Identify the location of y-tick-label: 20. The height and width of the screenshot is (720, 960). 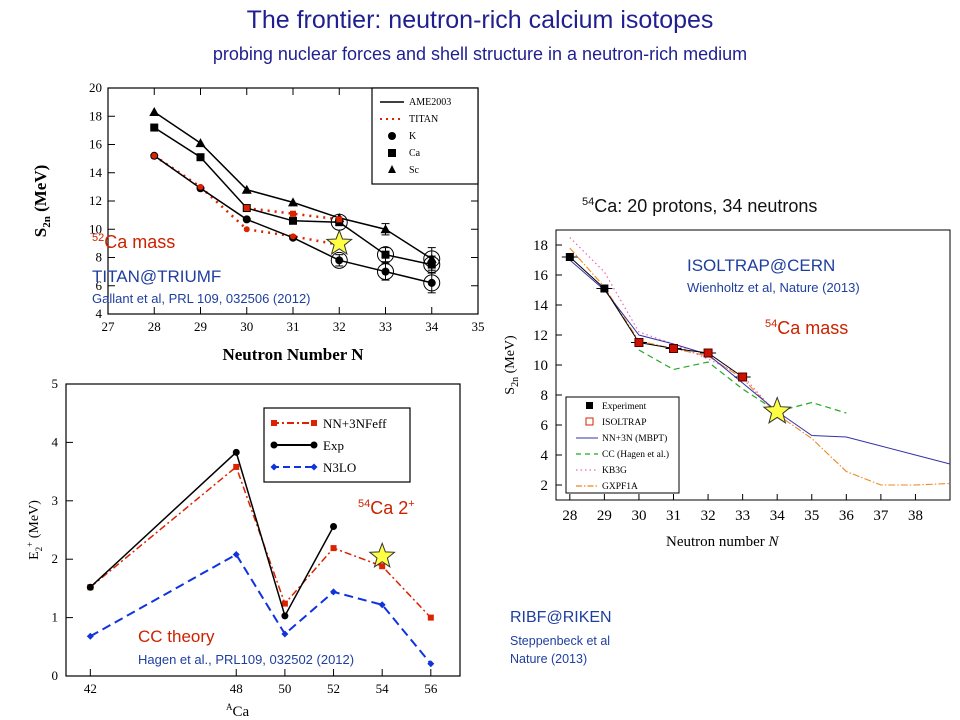
(95, 87).